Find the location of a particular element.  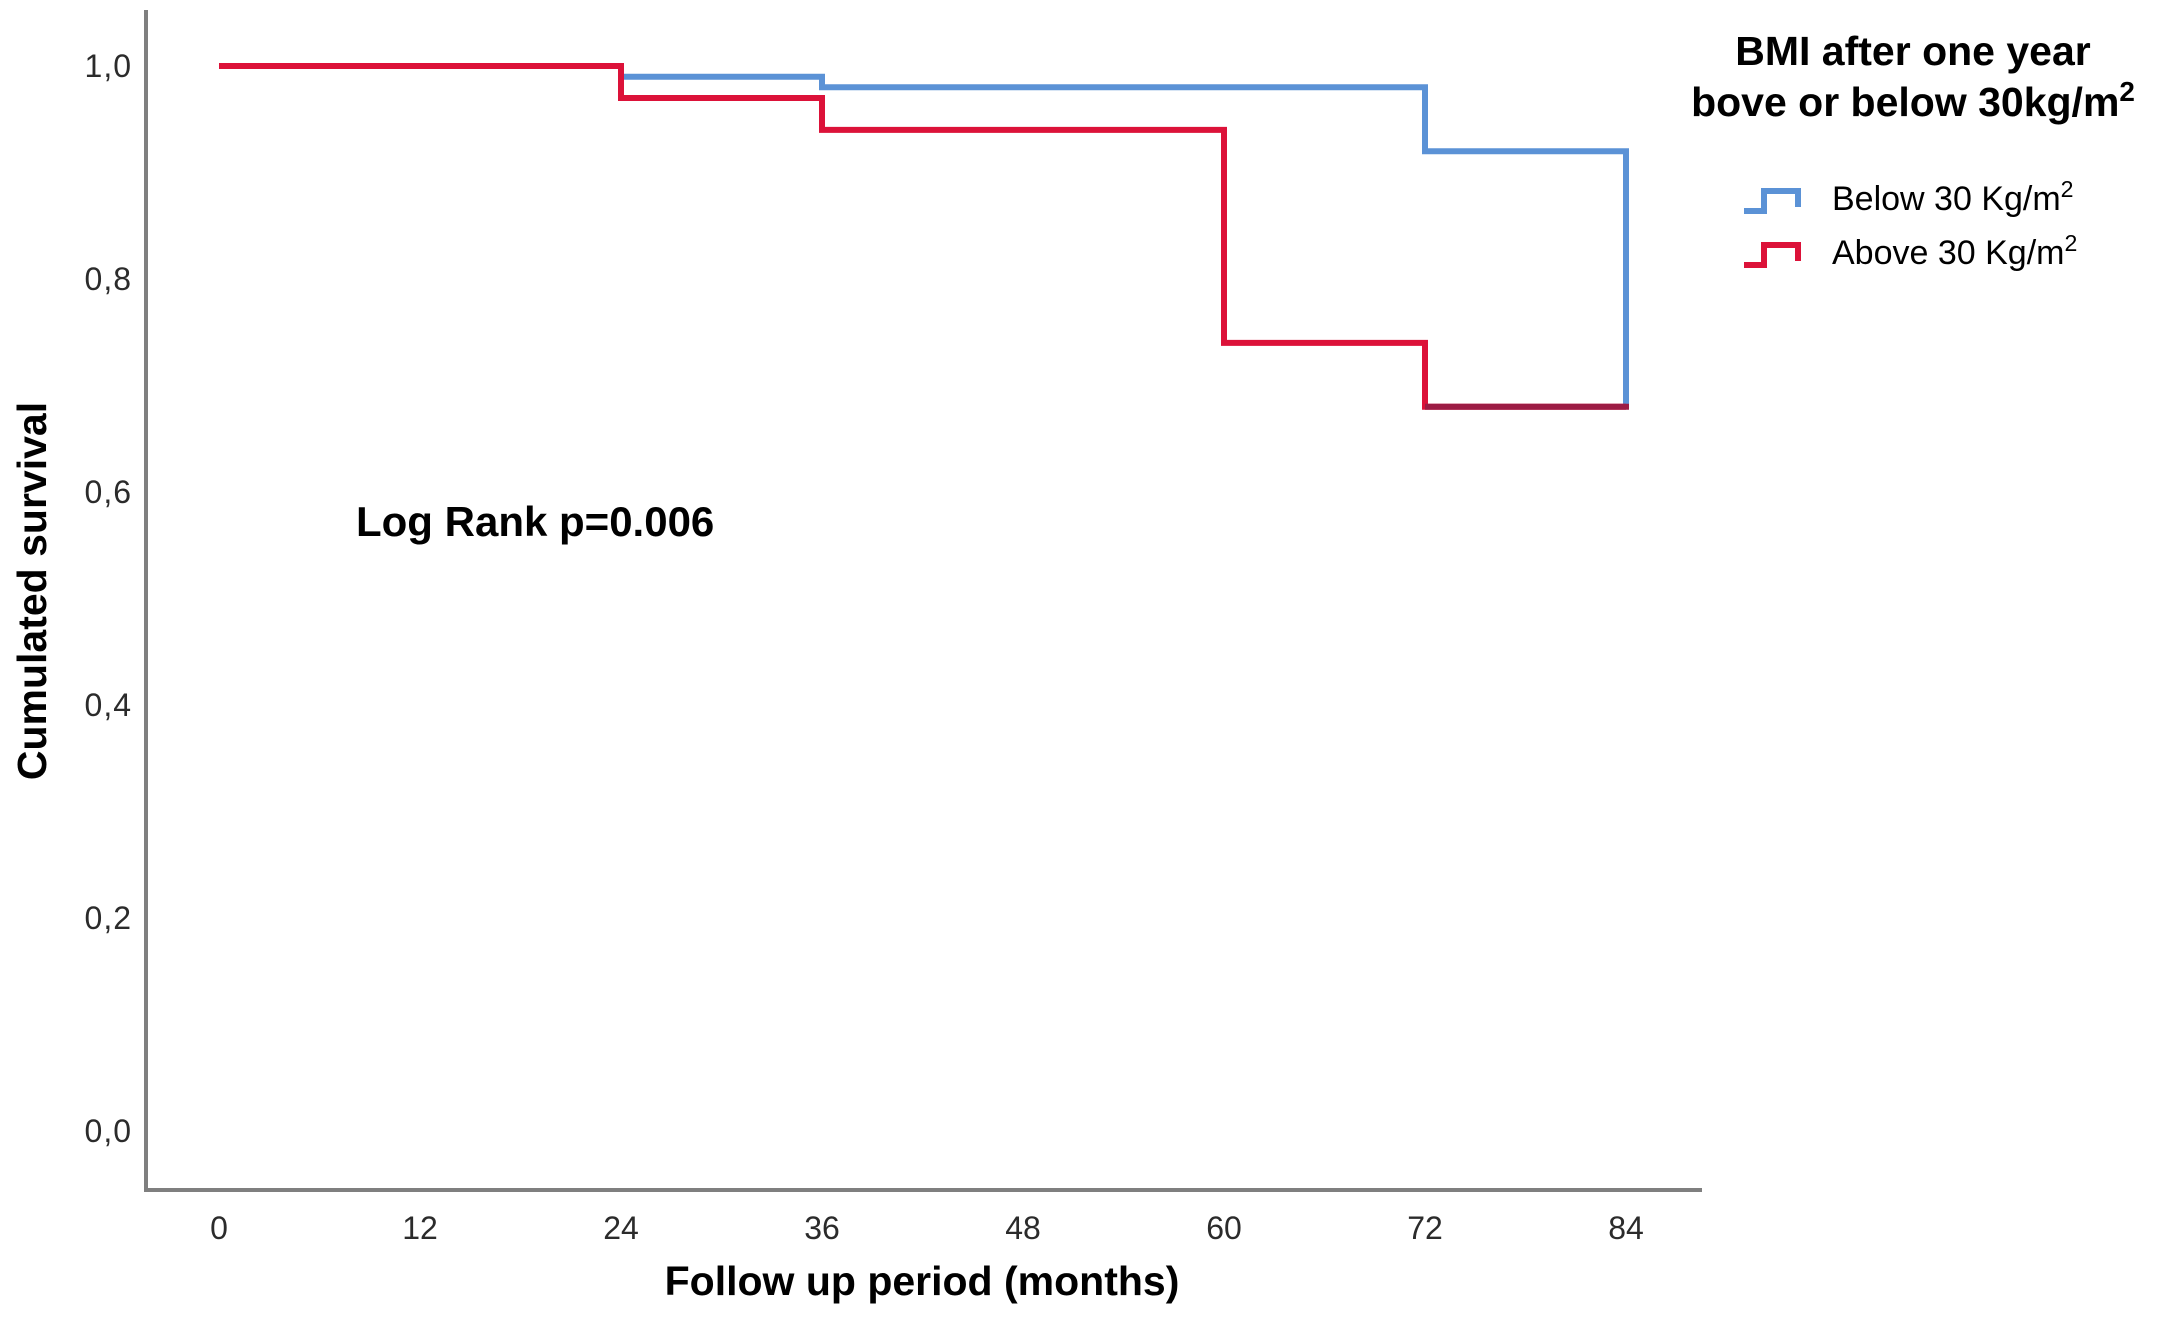

legend-entry-label: Below 30 Kg/m2 is located at coordinates (1953, 196).